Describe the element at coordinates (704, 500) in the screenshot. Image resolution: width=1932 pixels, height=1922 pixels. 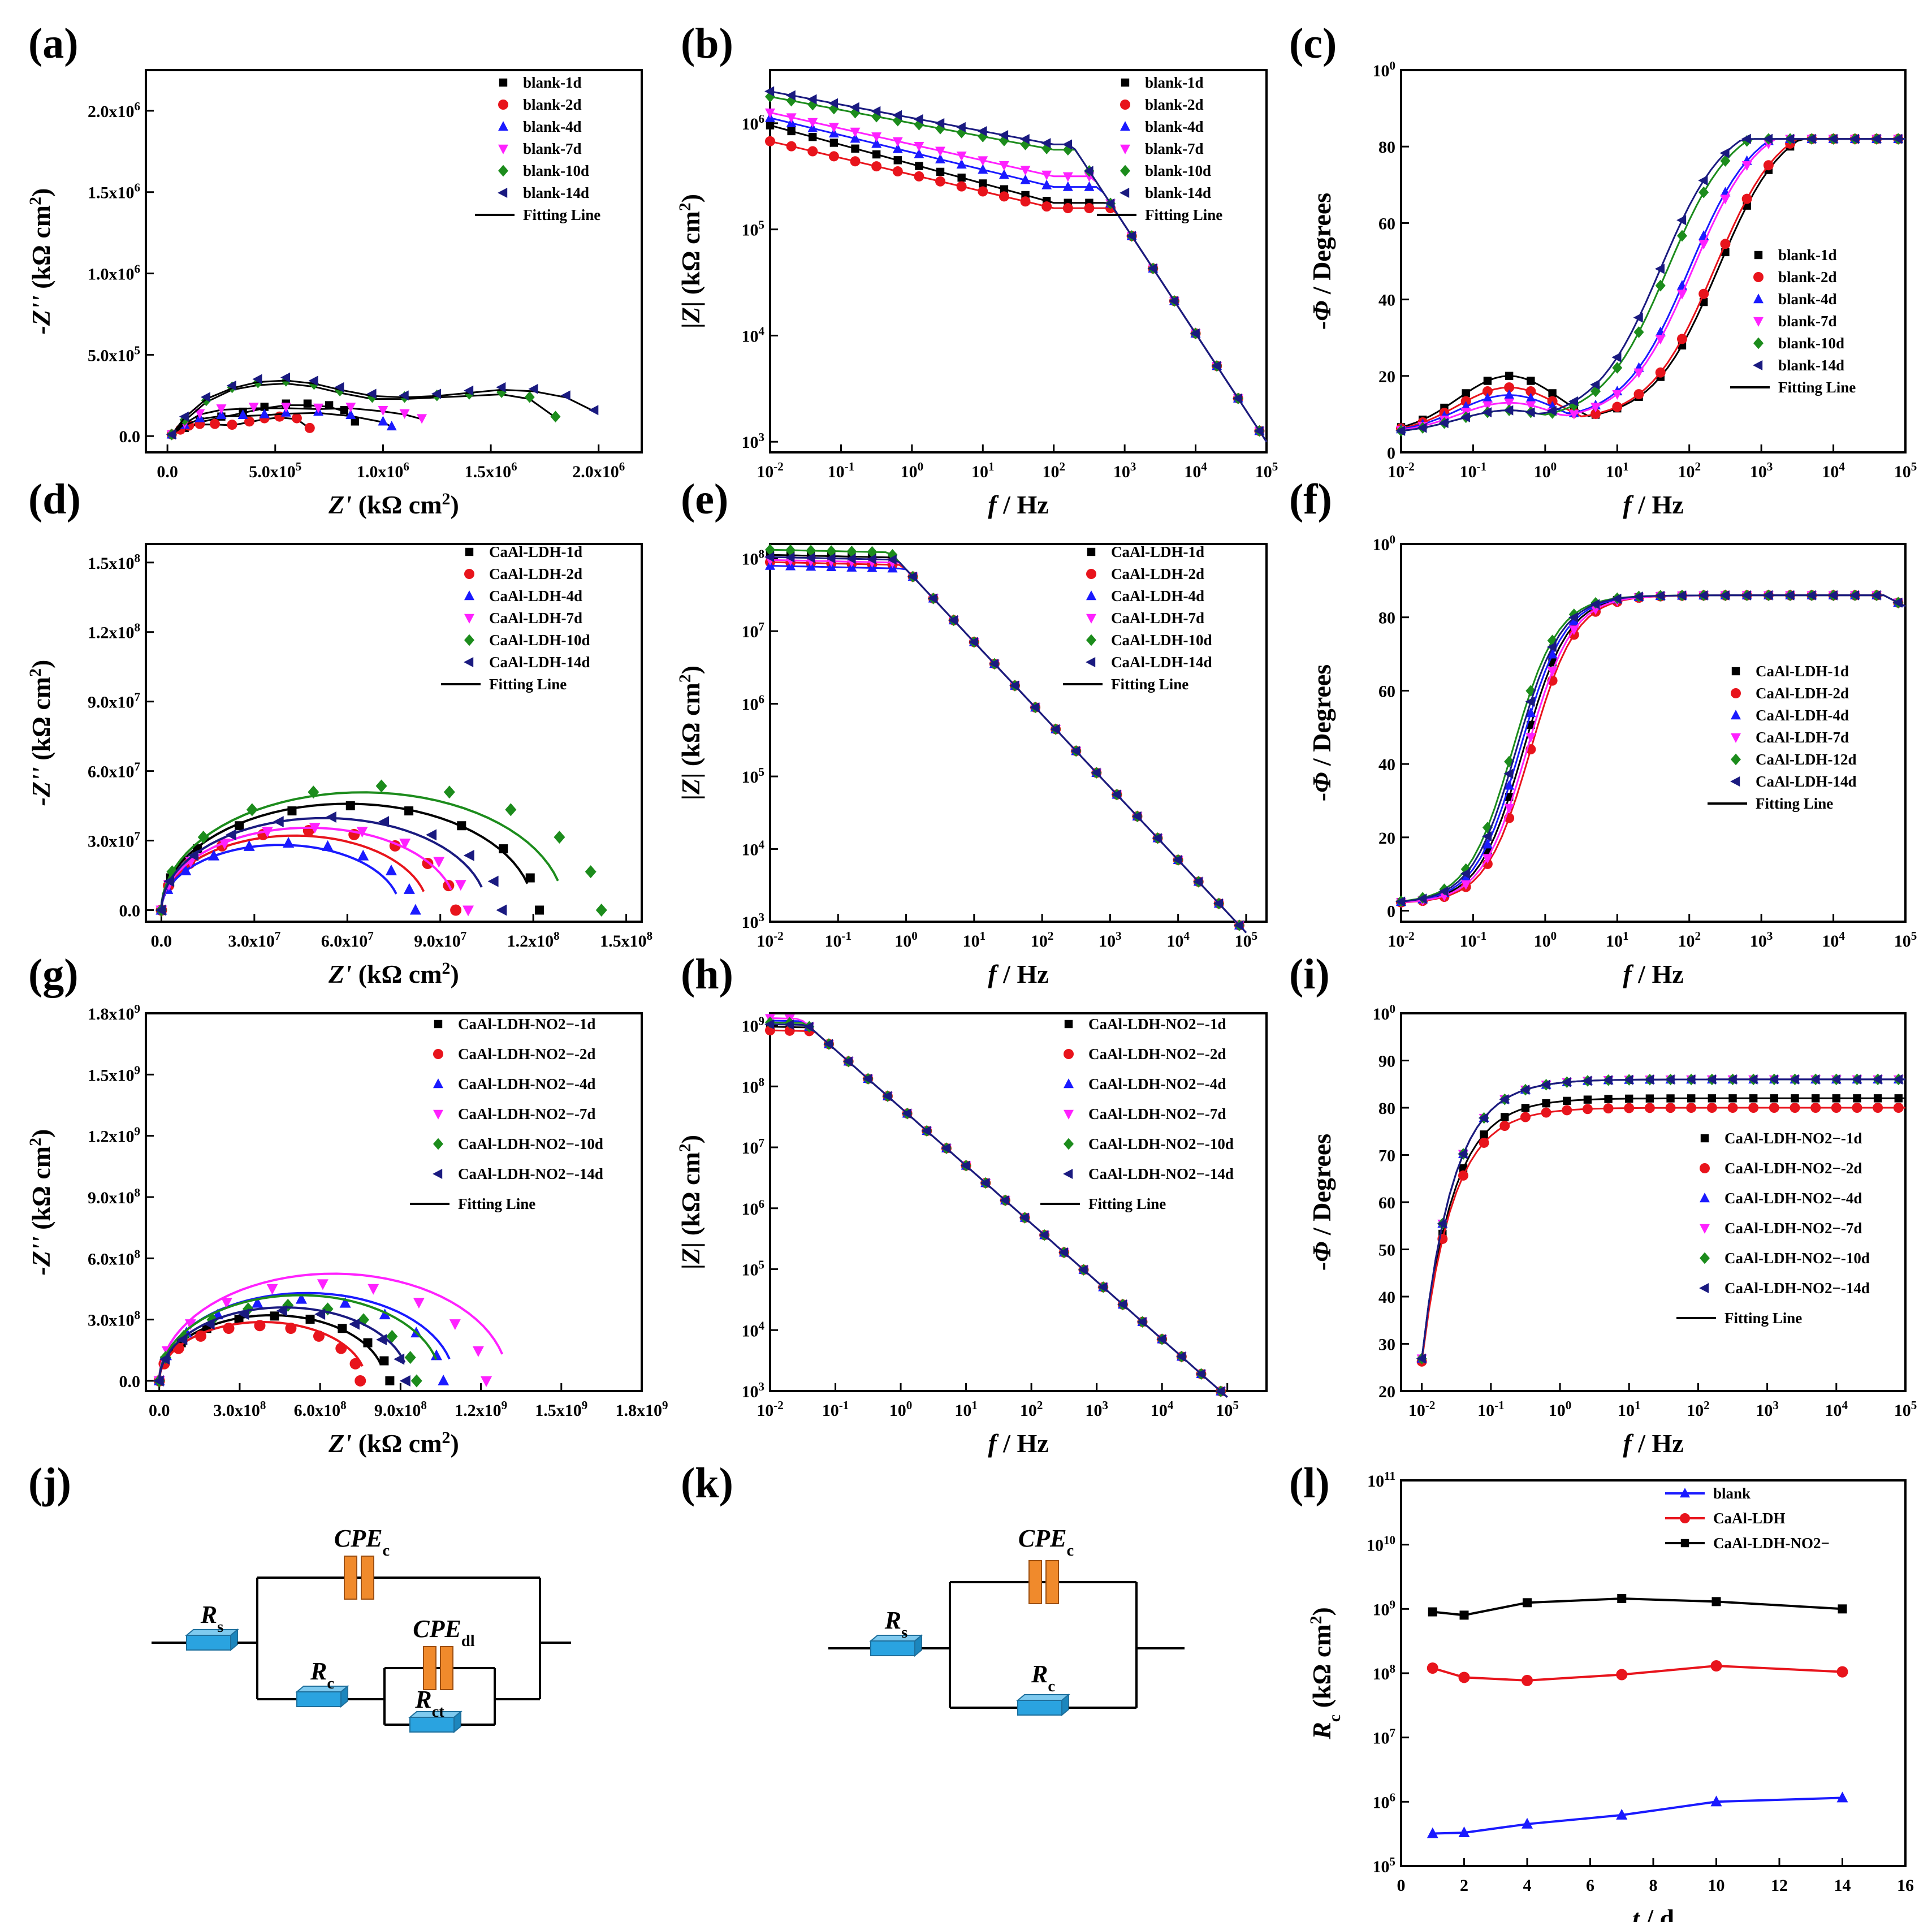
I see `panel-label: (e)` at that location.